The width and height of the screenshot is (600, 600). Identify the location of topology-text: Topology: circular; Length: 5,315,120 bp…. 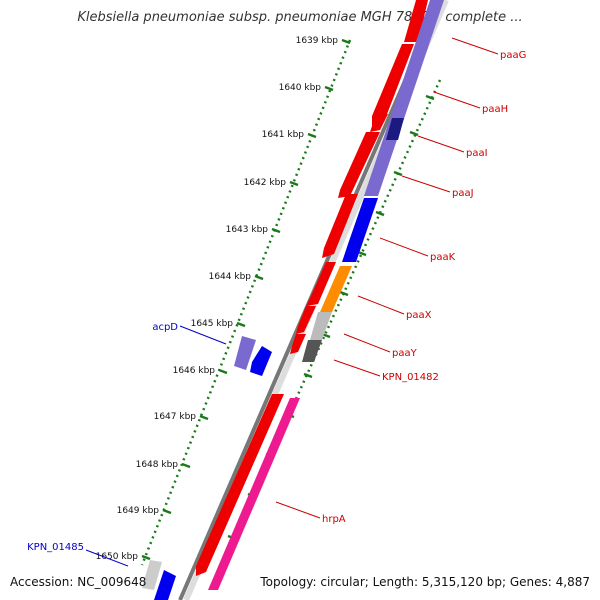
(425, 582).